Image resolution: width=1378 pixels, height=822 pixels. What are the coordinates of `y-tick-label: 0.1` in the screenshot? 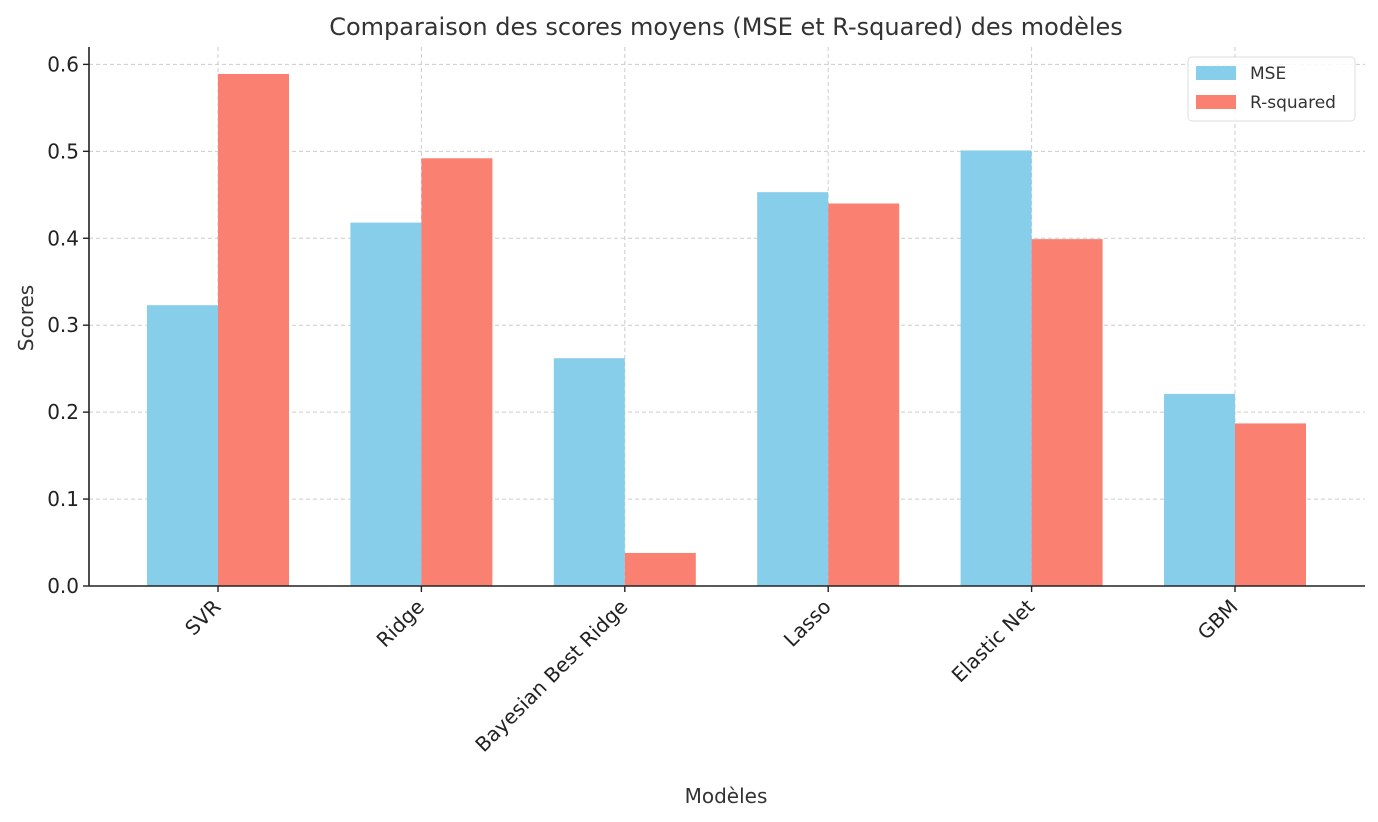 It's located at (63, 499).